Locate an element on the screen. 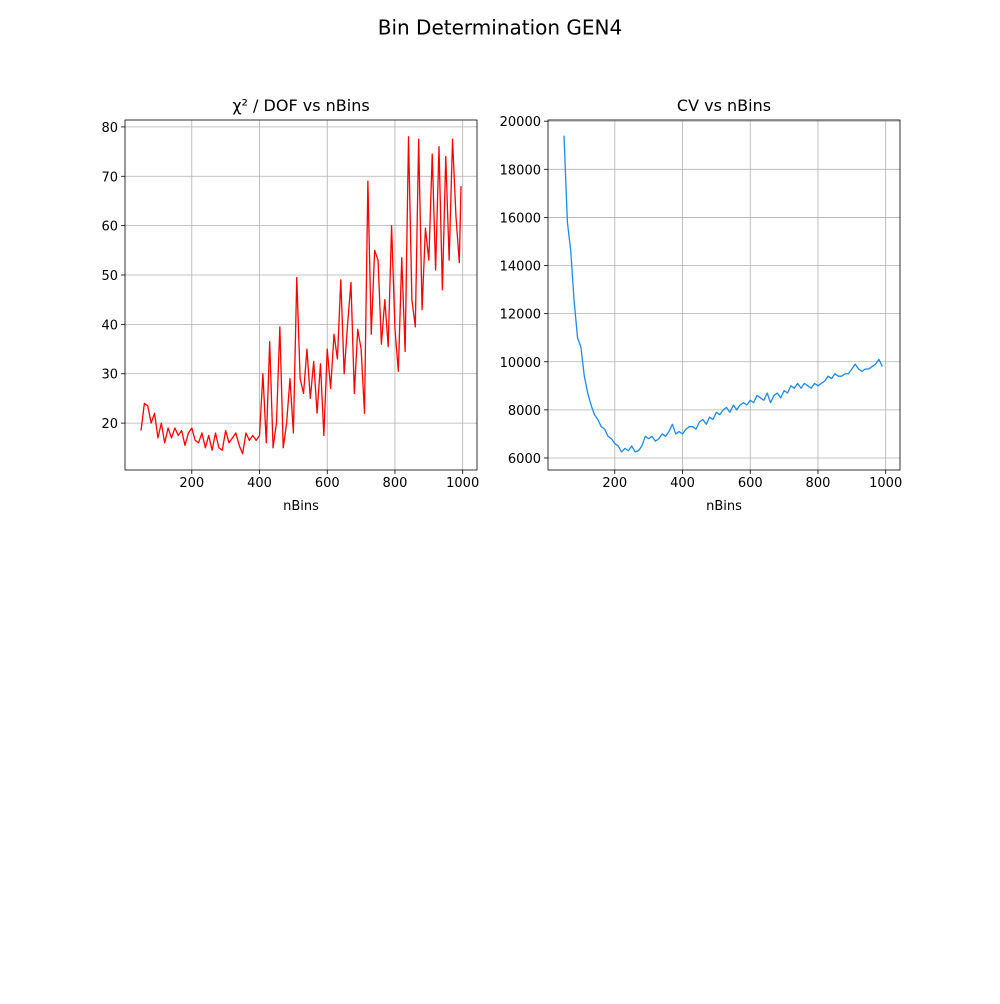 The image size is (1000, 1004). y-tick-label: 20 is located at coordinates (109, 424).